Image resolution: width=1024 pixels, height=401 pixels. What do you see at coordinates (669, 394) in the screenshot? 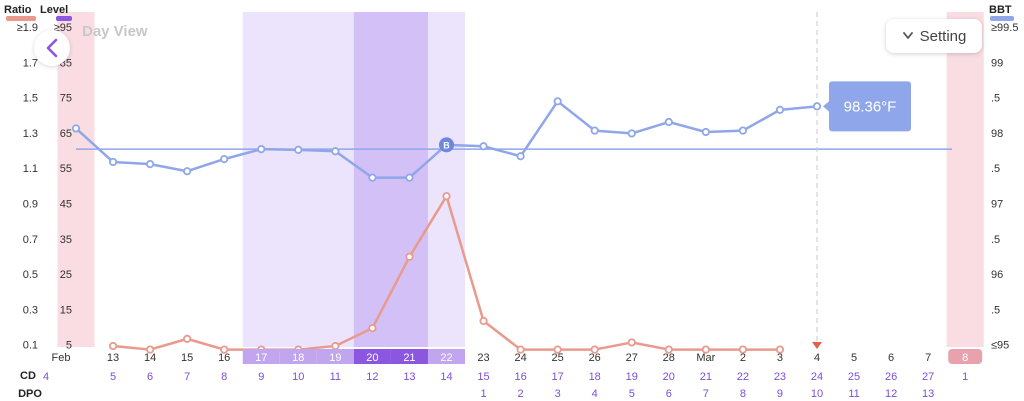
I see `dpo-label: 6` at bounding box center [669, 394].